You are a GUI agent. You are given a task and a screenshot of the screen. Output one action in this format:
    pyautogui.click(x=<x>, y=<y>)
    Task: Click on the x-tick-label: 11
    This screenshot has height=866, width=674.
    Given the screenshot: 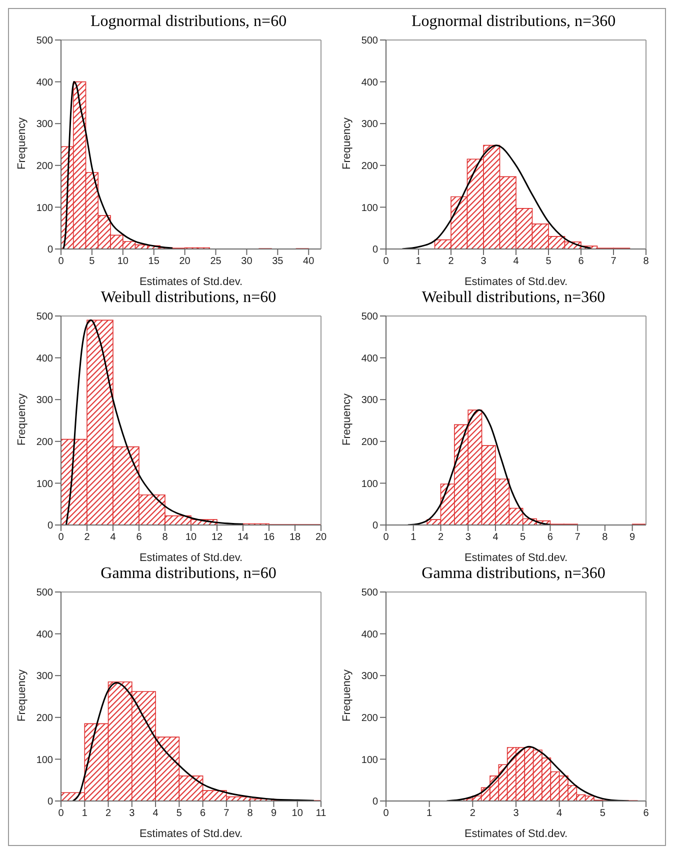 What is the action you would take?
    pyautogui.click(x=321, y=814)
    